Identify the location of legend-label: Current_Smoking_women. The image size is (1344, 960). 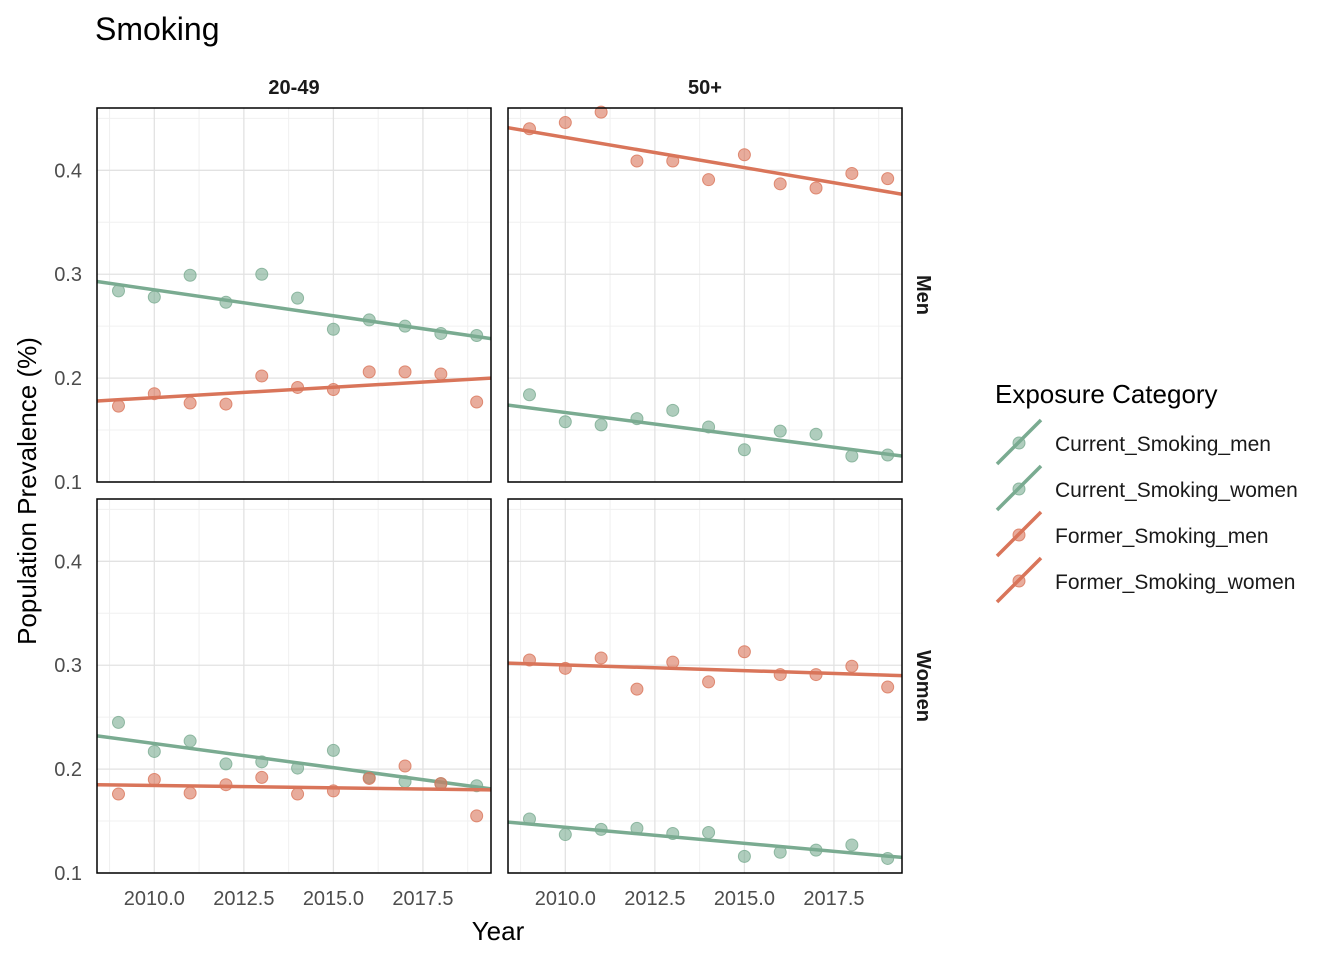
(1176, 490).